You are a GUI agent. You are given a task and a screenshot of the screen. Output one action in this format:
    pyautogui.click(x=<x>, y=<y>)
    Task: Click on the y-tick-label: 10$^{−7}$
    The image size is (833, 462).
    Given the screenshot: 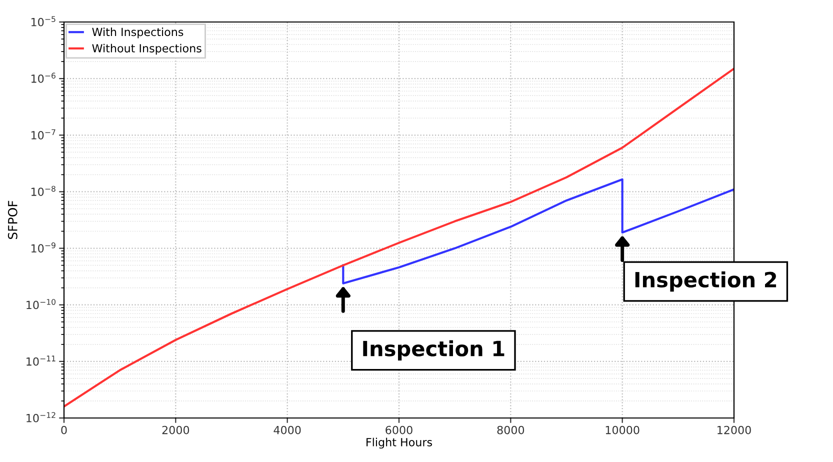 What is the action you would take?
    pyautogui.click(x=43, y=134)
    